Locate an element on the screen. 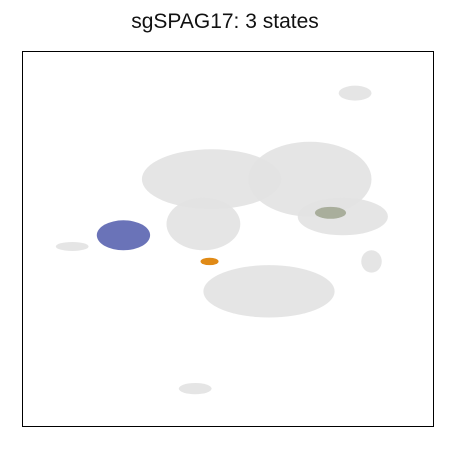 This screenshot has height=450, width=450. highlighted-states is located at coordinates (221, 236).